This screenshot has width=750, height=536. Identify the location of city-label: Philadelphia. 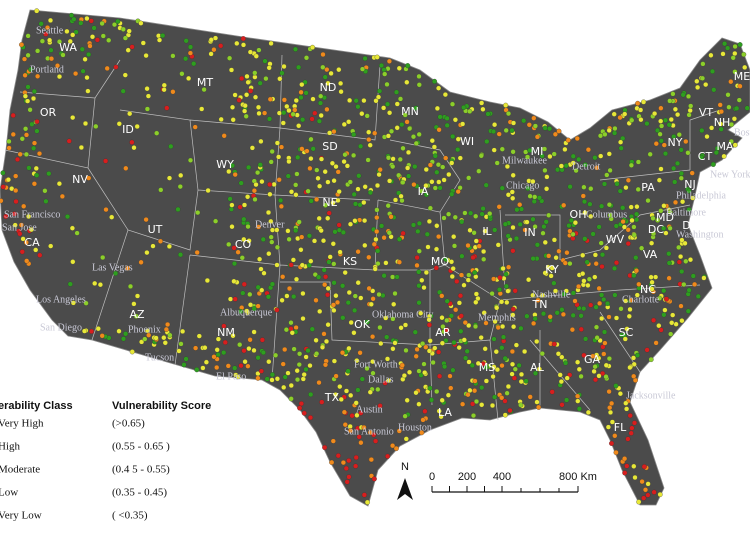
(701, 195).